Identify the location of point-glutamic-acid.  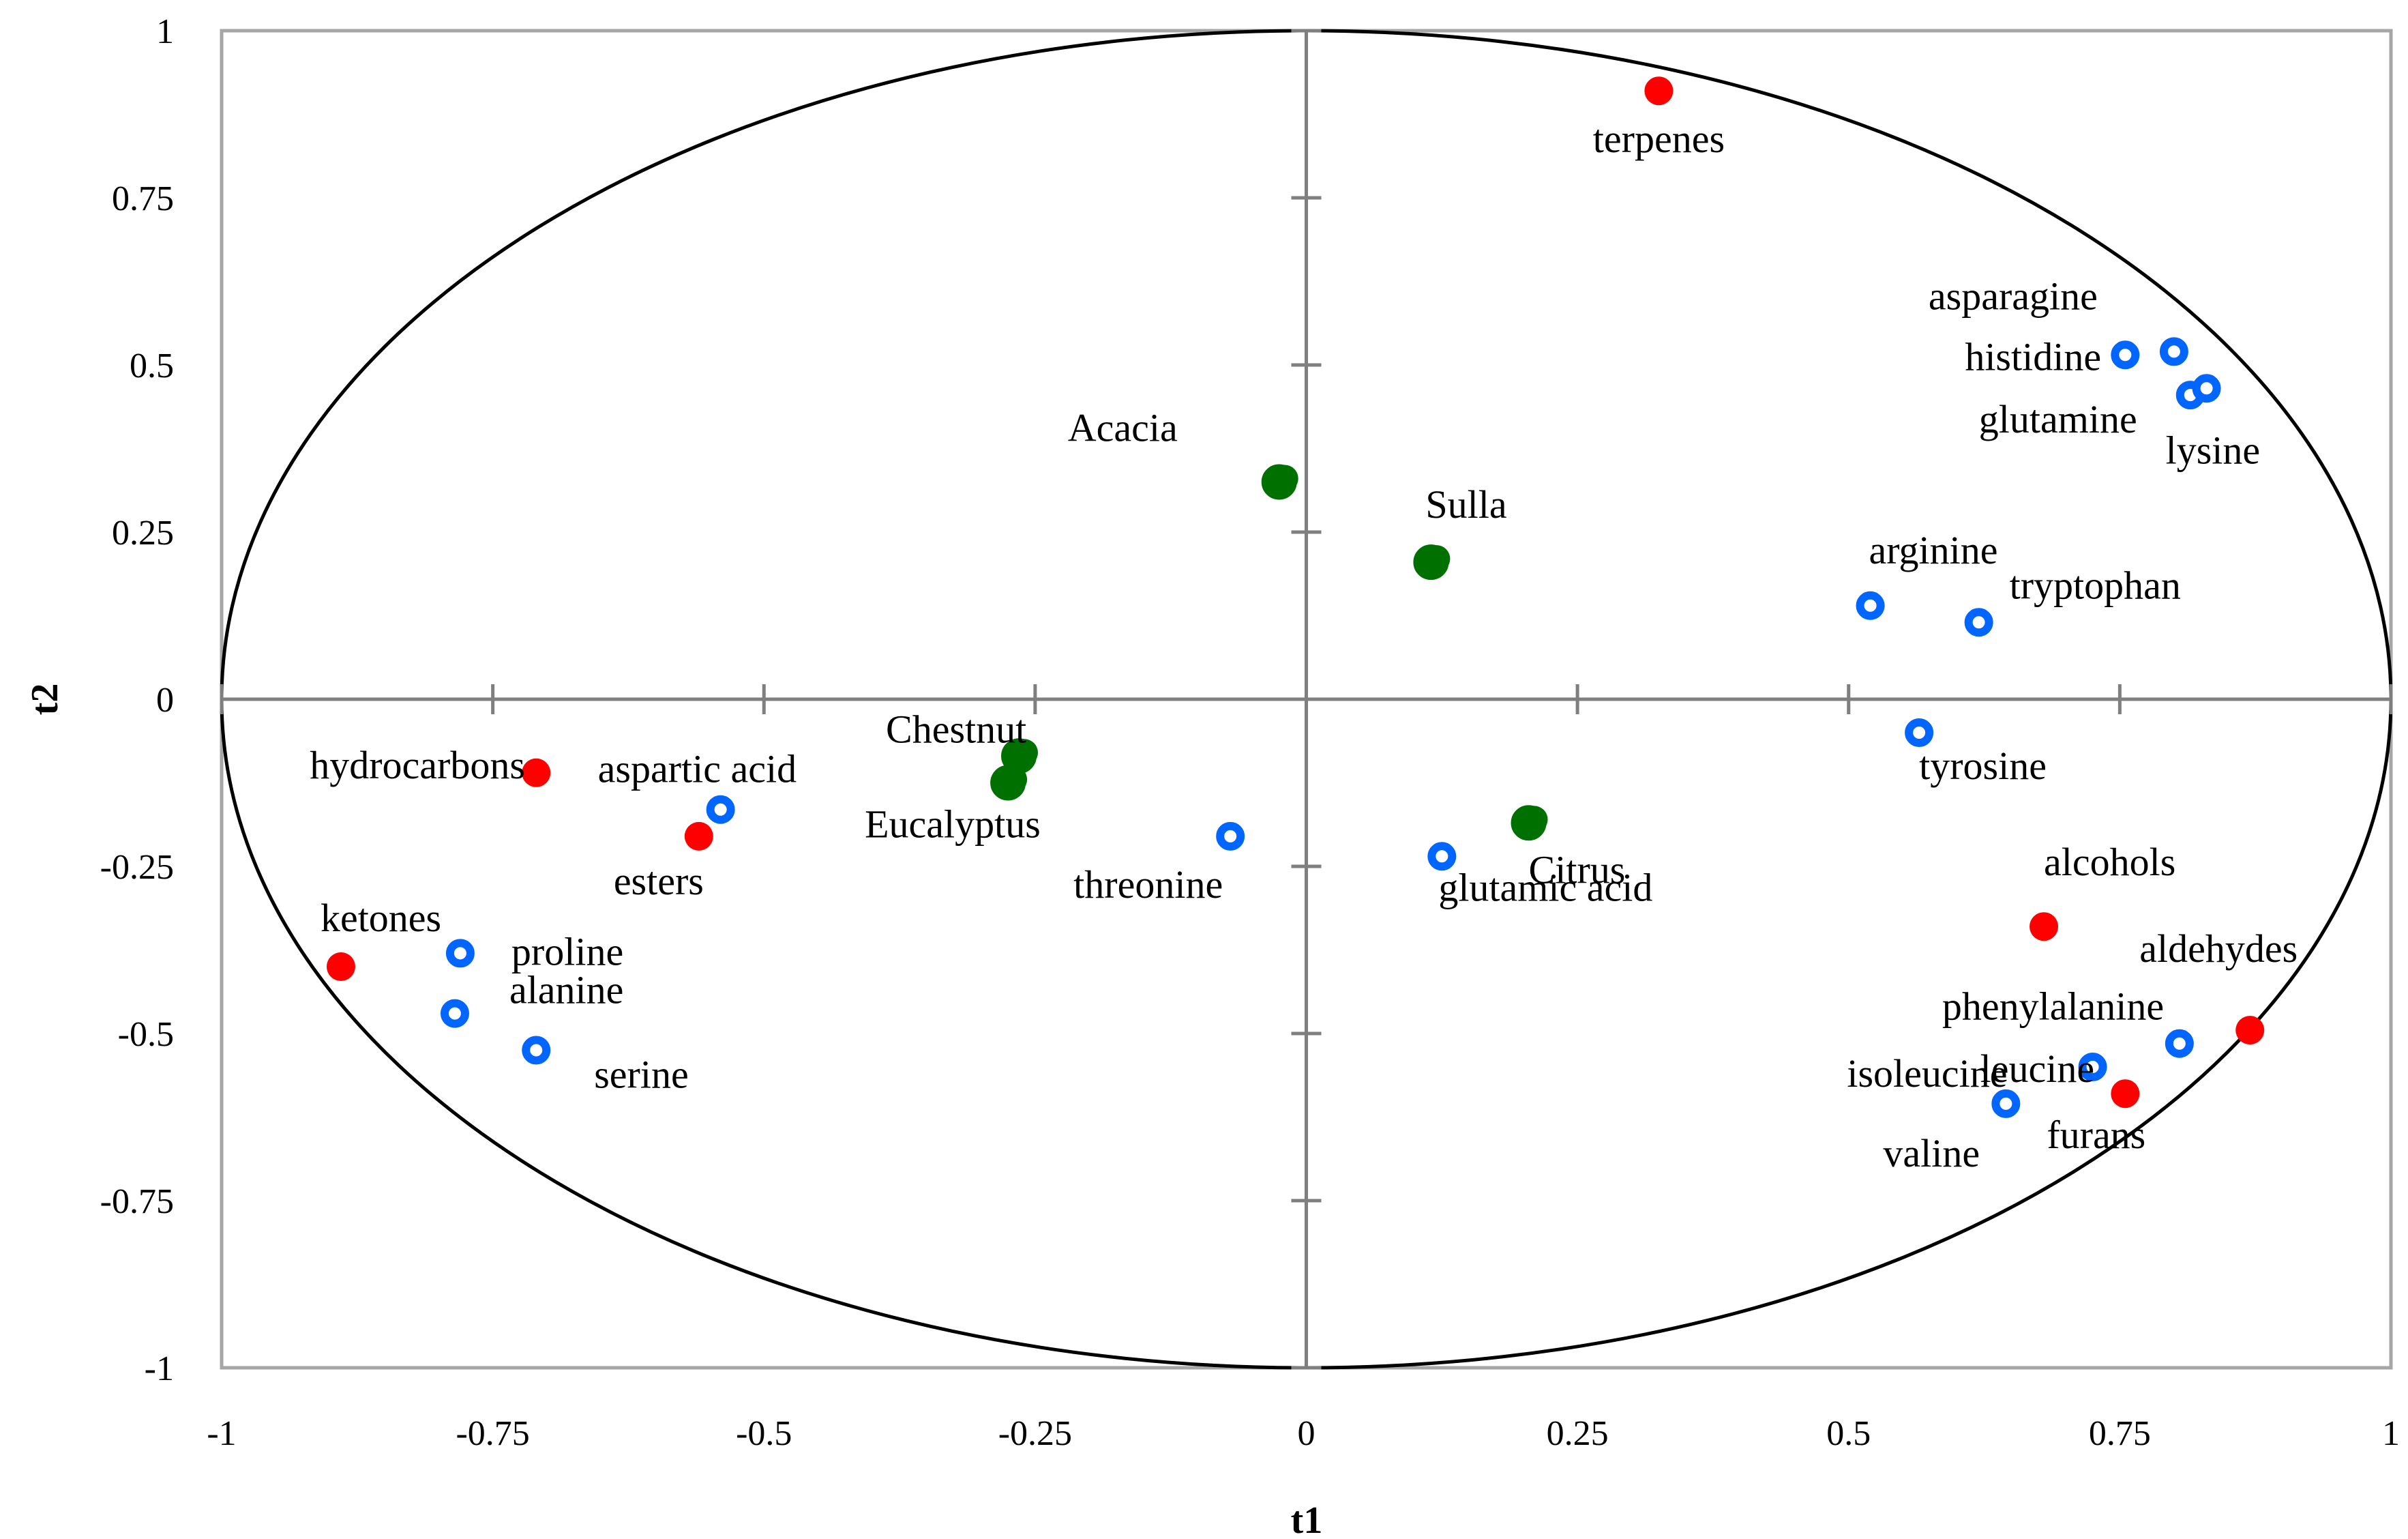
(1442, 856).